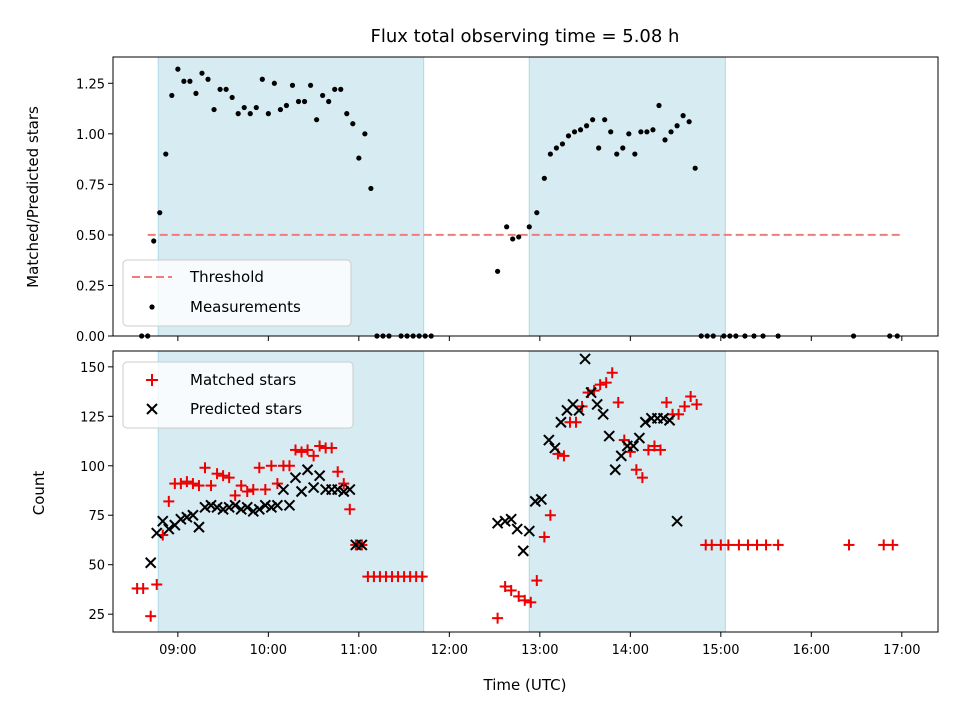 The height and width of the screenshot is (720, 960). What do you see at coordinates (152, 380) in the screenshot?
I see `matched-legend-swatch` at bounding box center [152, 380].